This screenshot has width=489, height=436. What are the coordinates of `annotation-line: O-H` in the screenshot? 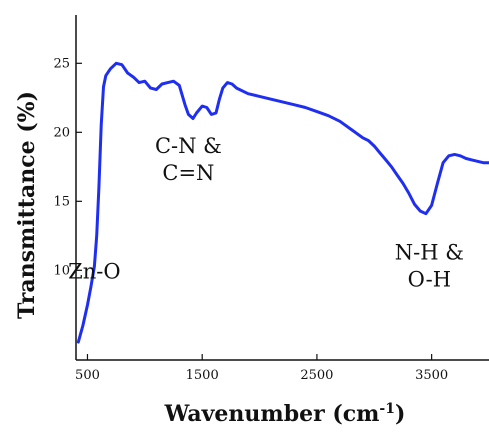 It's located at (429, 279).